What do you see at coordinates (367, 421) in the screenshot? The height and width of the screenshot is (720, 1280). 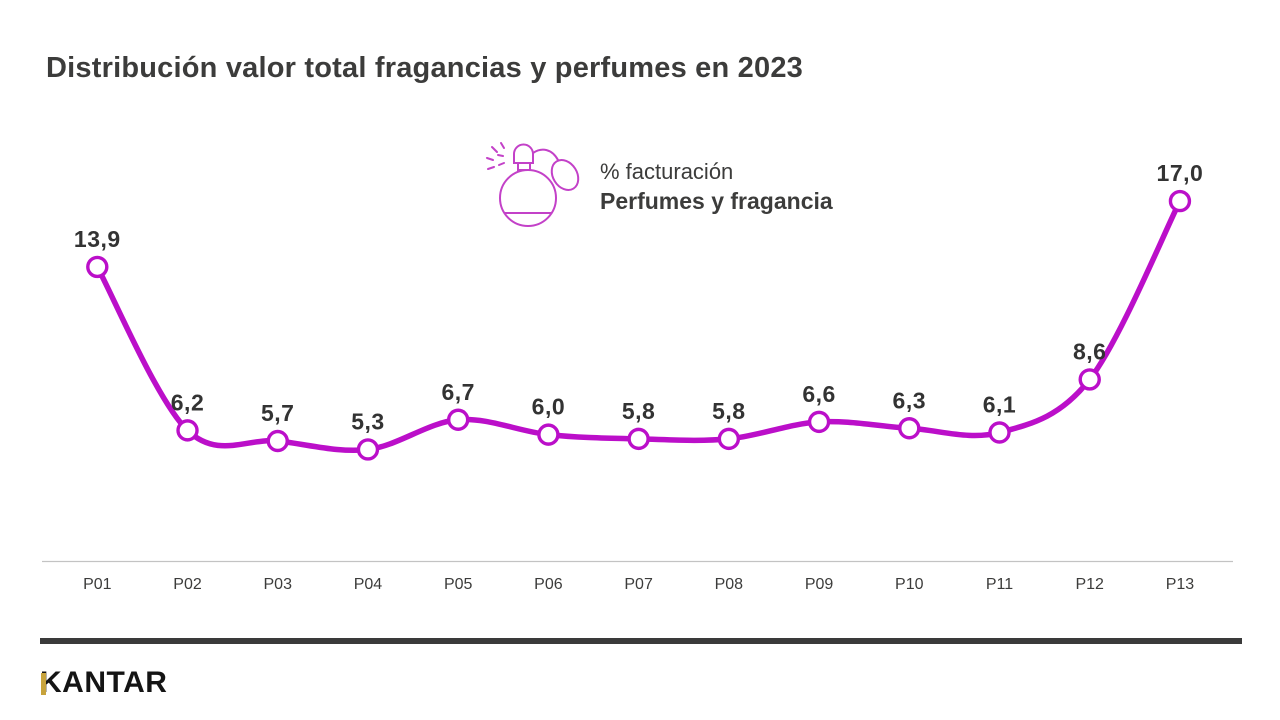 I see `data-label: 5,3` at bounding box center [367, 421].